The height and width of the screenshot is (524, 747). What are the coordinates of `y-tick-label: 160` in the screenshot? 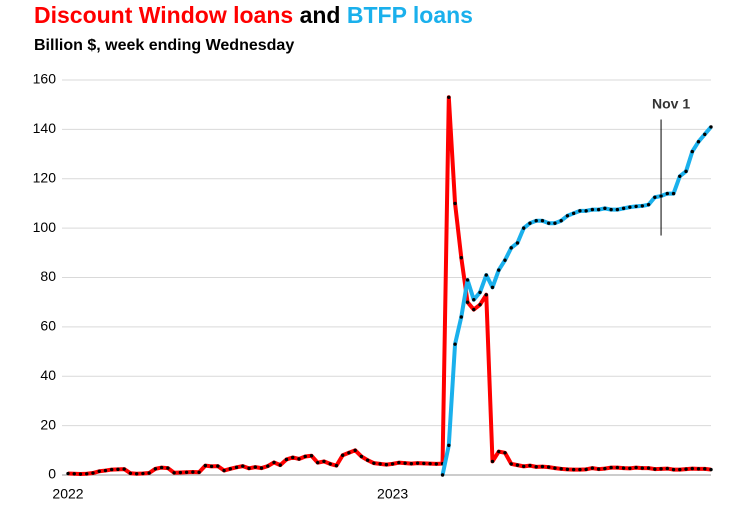 It's located at (45, 79).